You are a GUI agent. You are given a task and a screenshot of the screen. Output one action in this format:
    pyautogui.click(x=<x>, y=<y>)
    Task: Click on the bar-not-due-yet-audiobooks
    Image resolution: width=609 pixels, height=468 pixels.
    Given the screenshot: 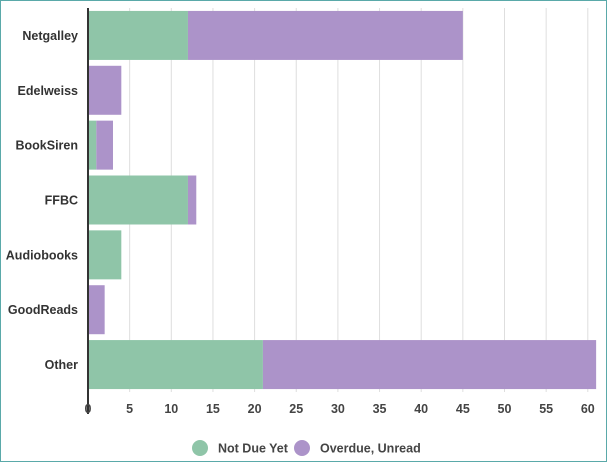 What is the action you would take?
    pyautogui.click(x=105, y=255)
    